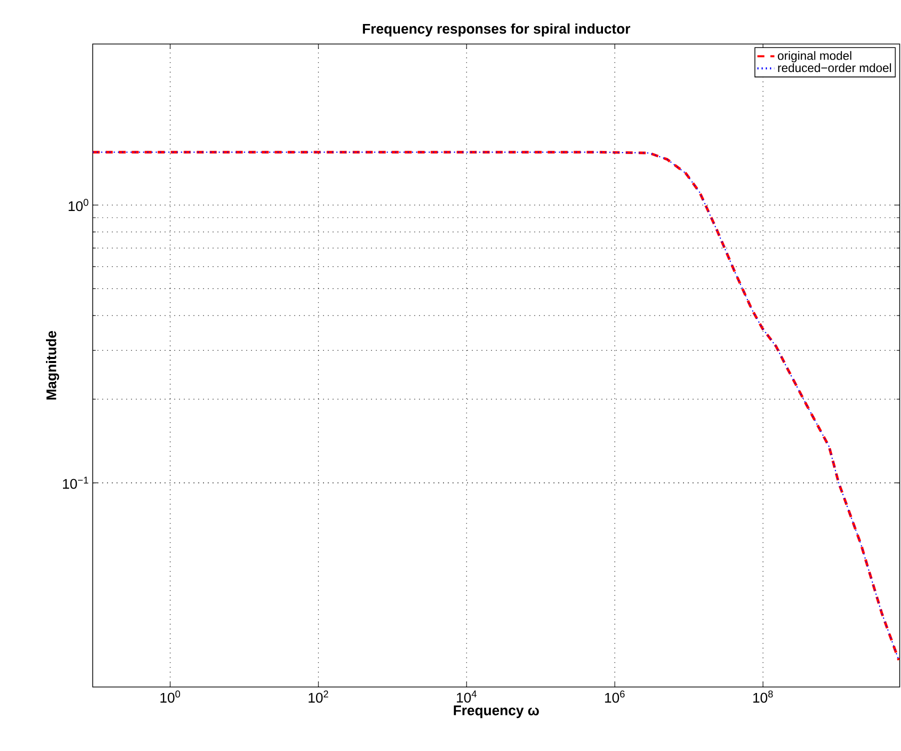  What do you see at coordinates (170, 696) in the screenshot?
I see `x-tick-label: 10$^{0}$` at bounding box center [170, 696].